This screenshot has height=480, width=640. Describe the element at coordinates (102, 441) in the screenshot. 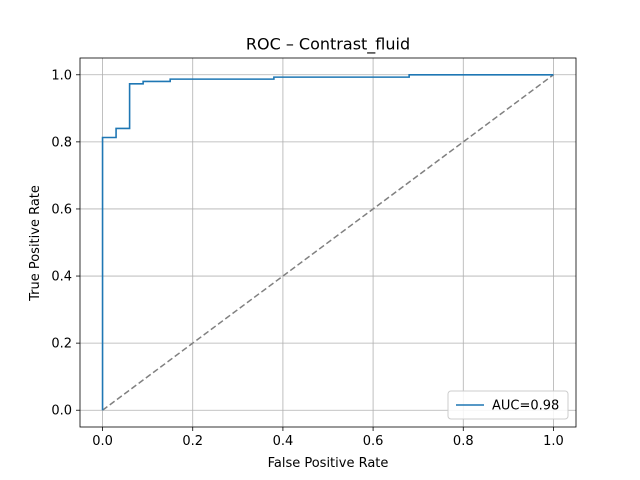

I see `x-tick-label-0: 0.0` at that location.